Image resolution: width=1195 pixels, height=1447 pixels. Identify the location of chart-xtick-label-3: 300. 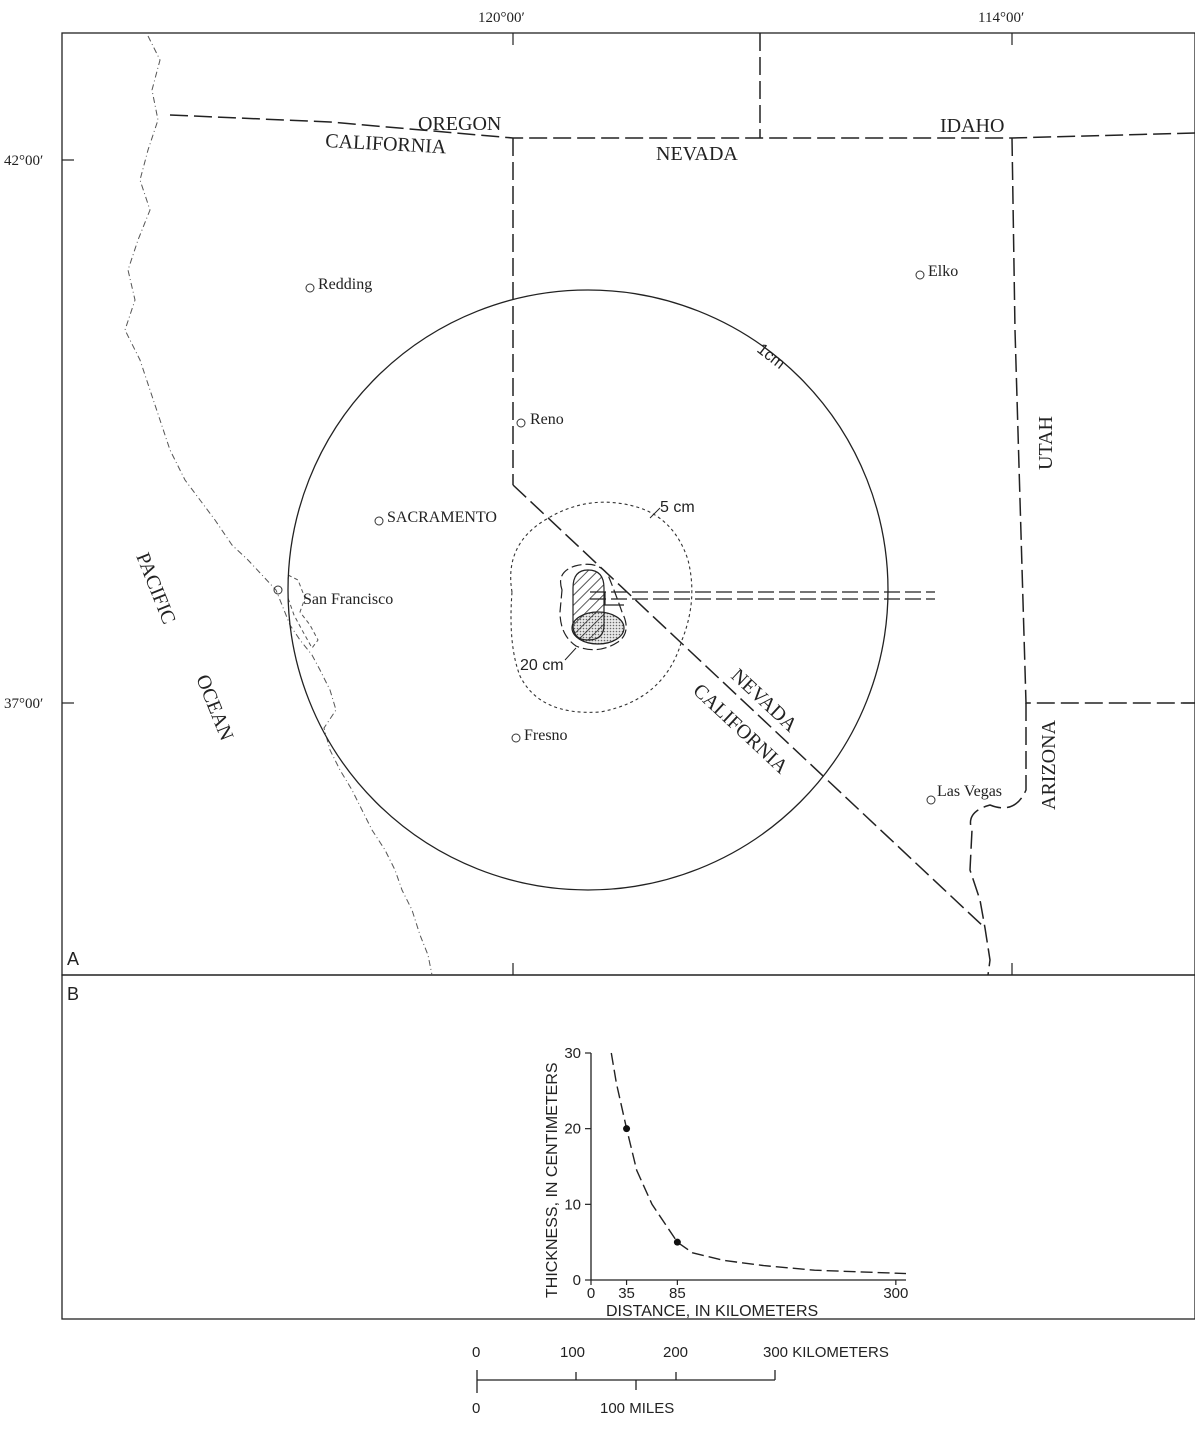
(895, 1293).